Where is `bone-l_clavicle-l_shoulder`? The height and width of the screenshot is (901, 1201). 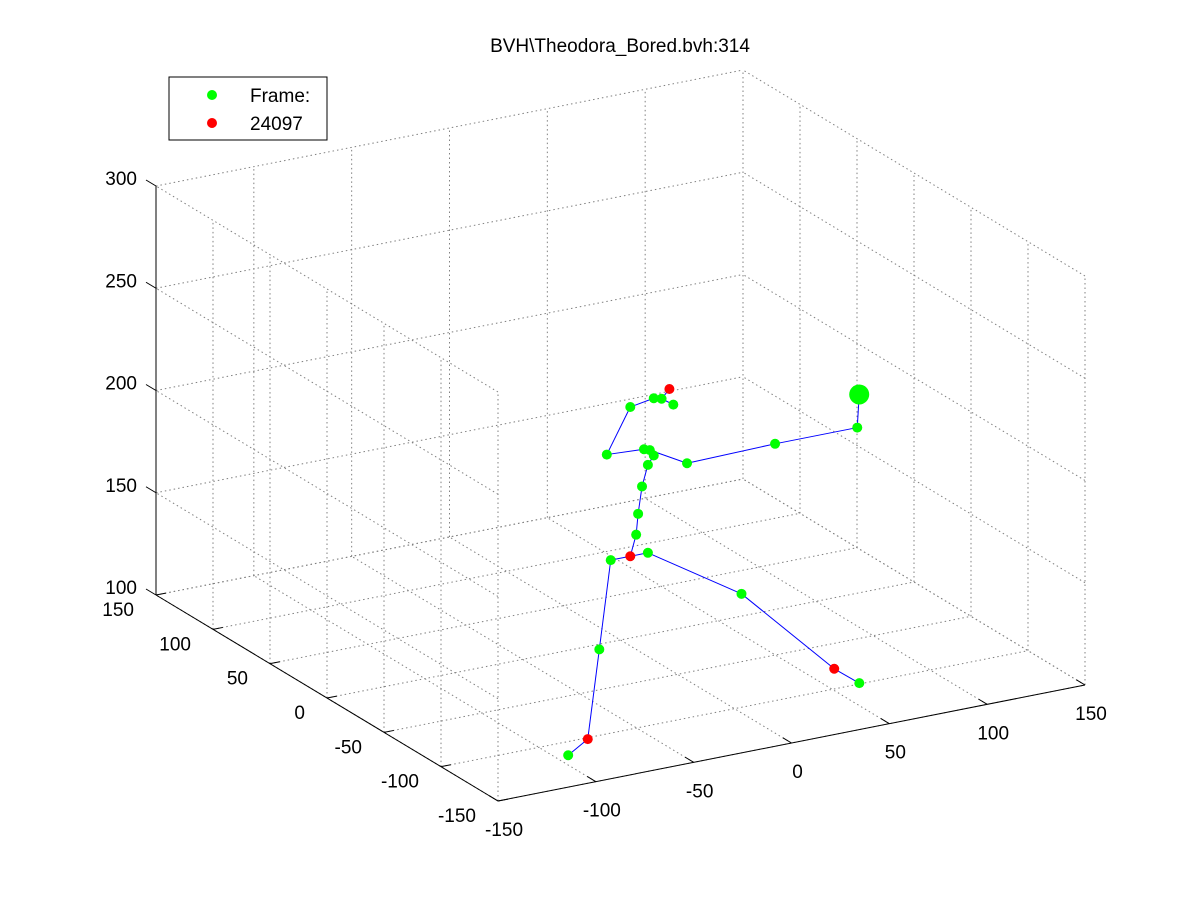
bone-l_clavicle-l_shoulder is located at coordinates (618, 430).